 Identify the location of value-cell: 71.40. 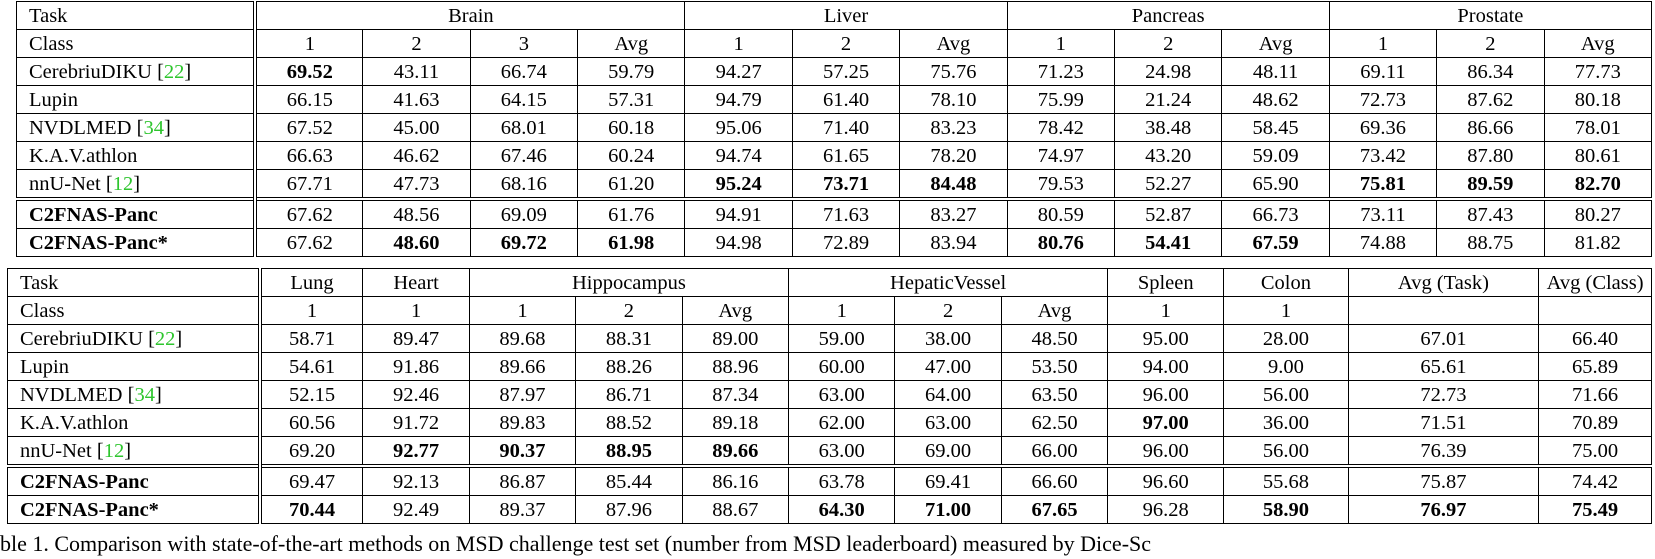
(846, 127).